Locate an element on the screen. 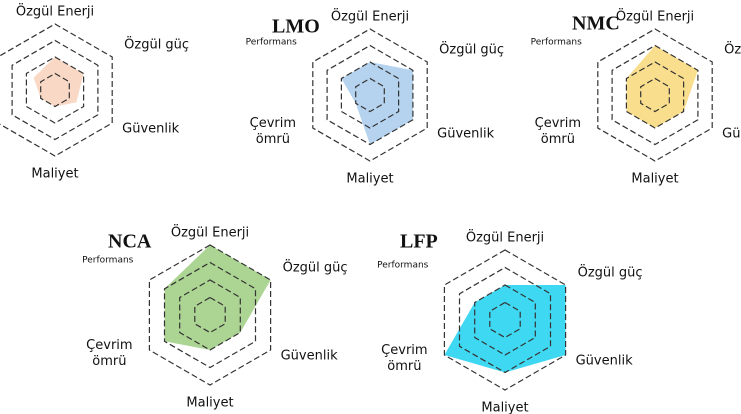  chart-title: LFP is located at coordinates (419, 242).